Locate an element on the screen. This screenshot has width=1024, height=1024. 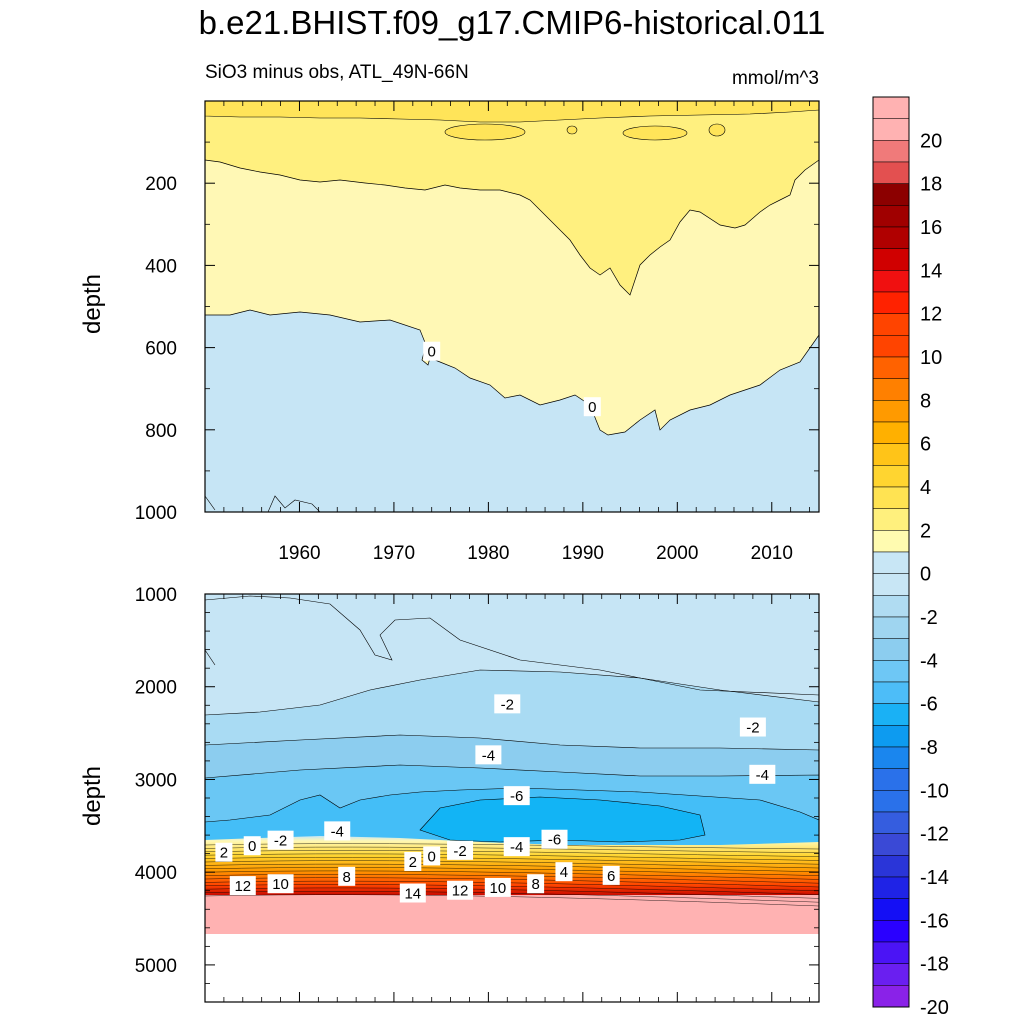
contour-label: 14 is located at coordinates (412, 894).